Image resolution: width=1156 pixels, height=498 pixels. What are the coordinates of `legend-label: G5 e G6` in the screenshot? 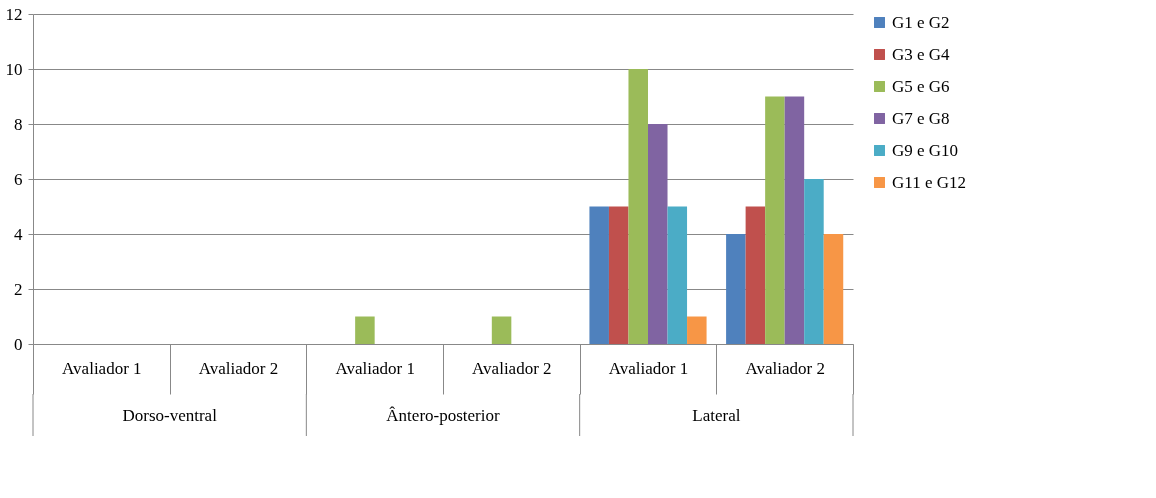 It's located at (921, 86).